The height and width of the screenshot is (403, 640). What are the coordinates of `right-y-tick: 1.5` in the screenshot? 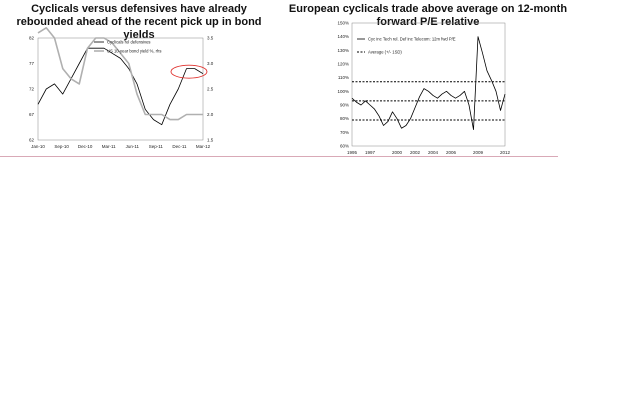 It's located at (210, 140).